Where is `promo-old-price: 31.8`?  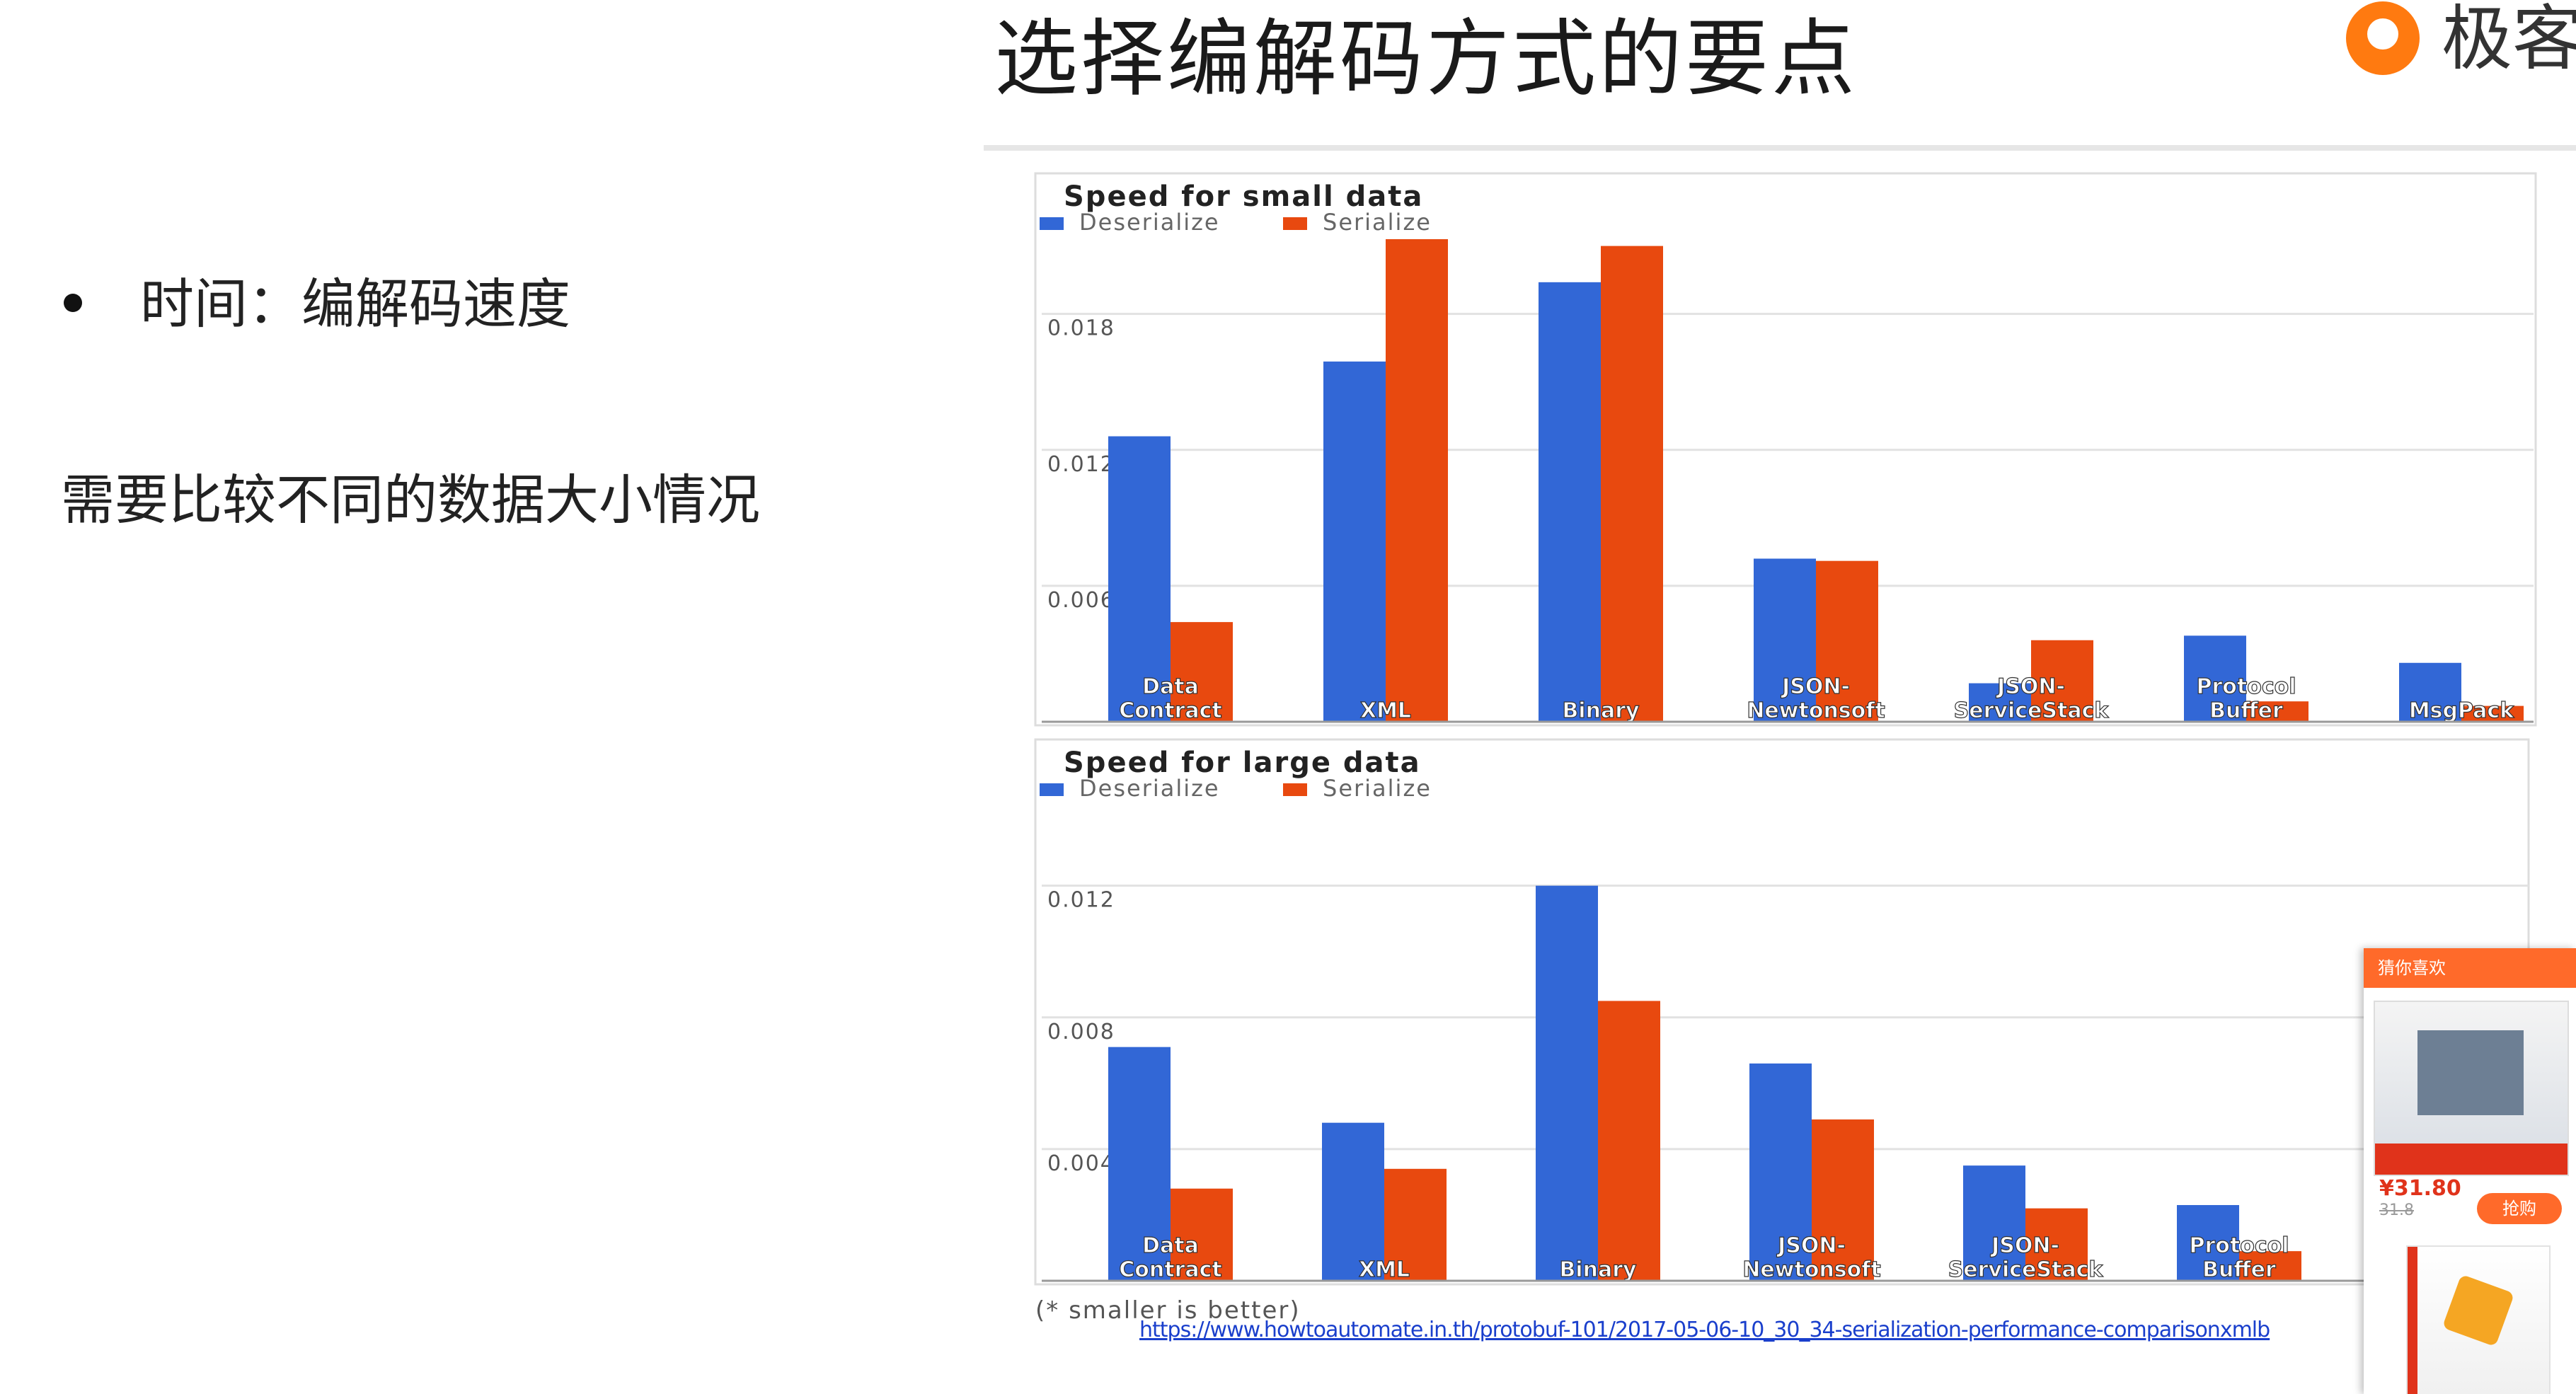
promo-old-price: 31.8 is located at coordinates (2396, 1210).